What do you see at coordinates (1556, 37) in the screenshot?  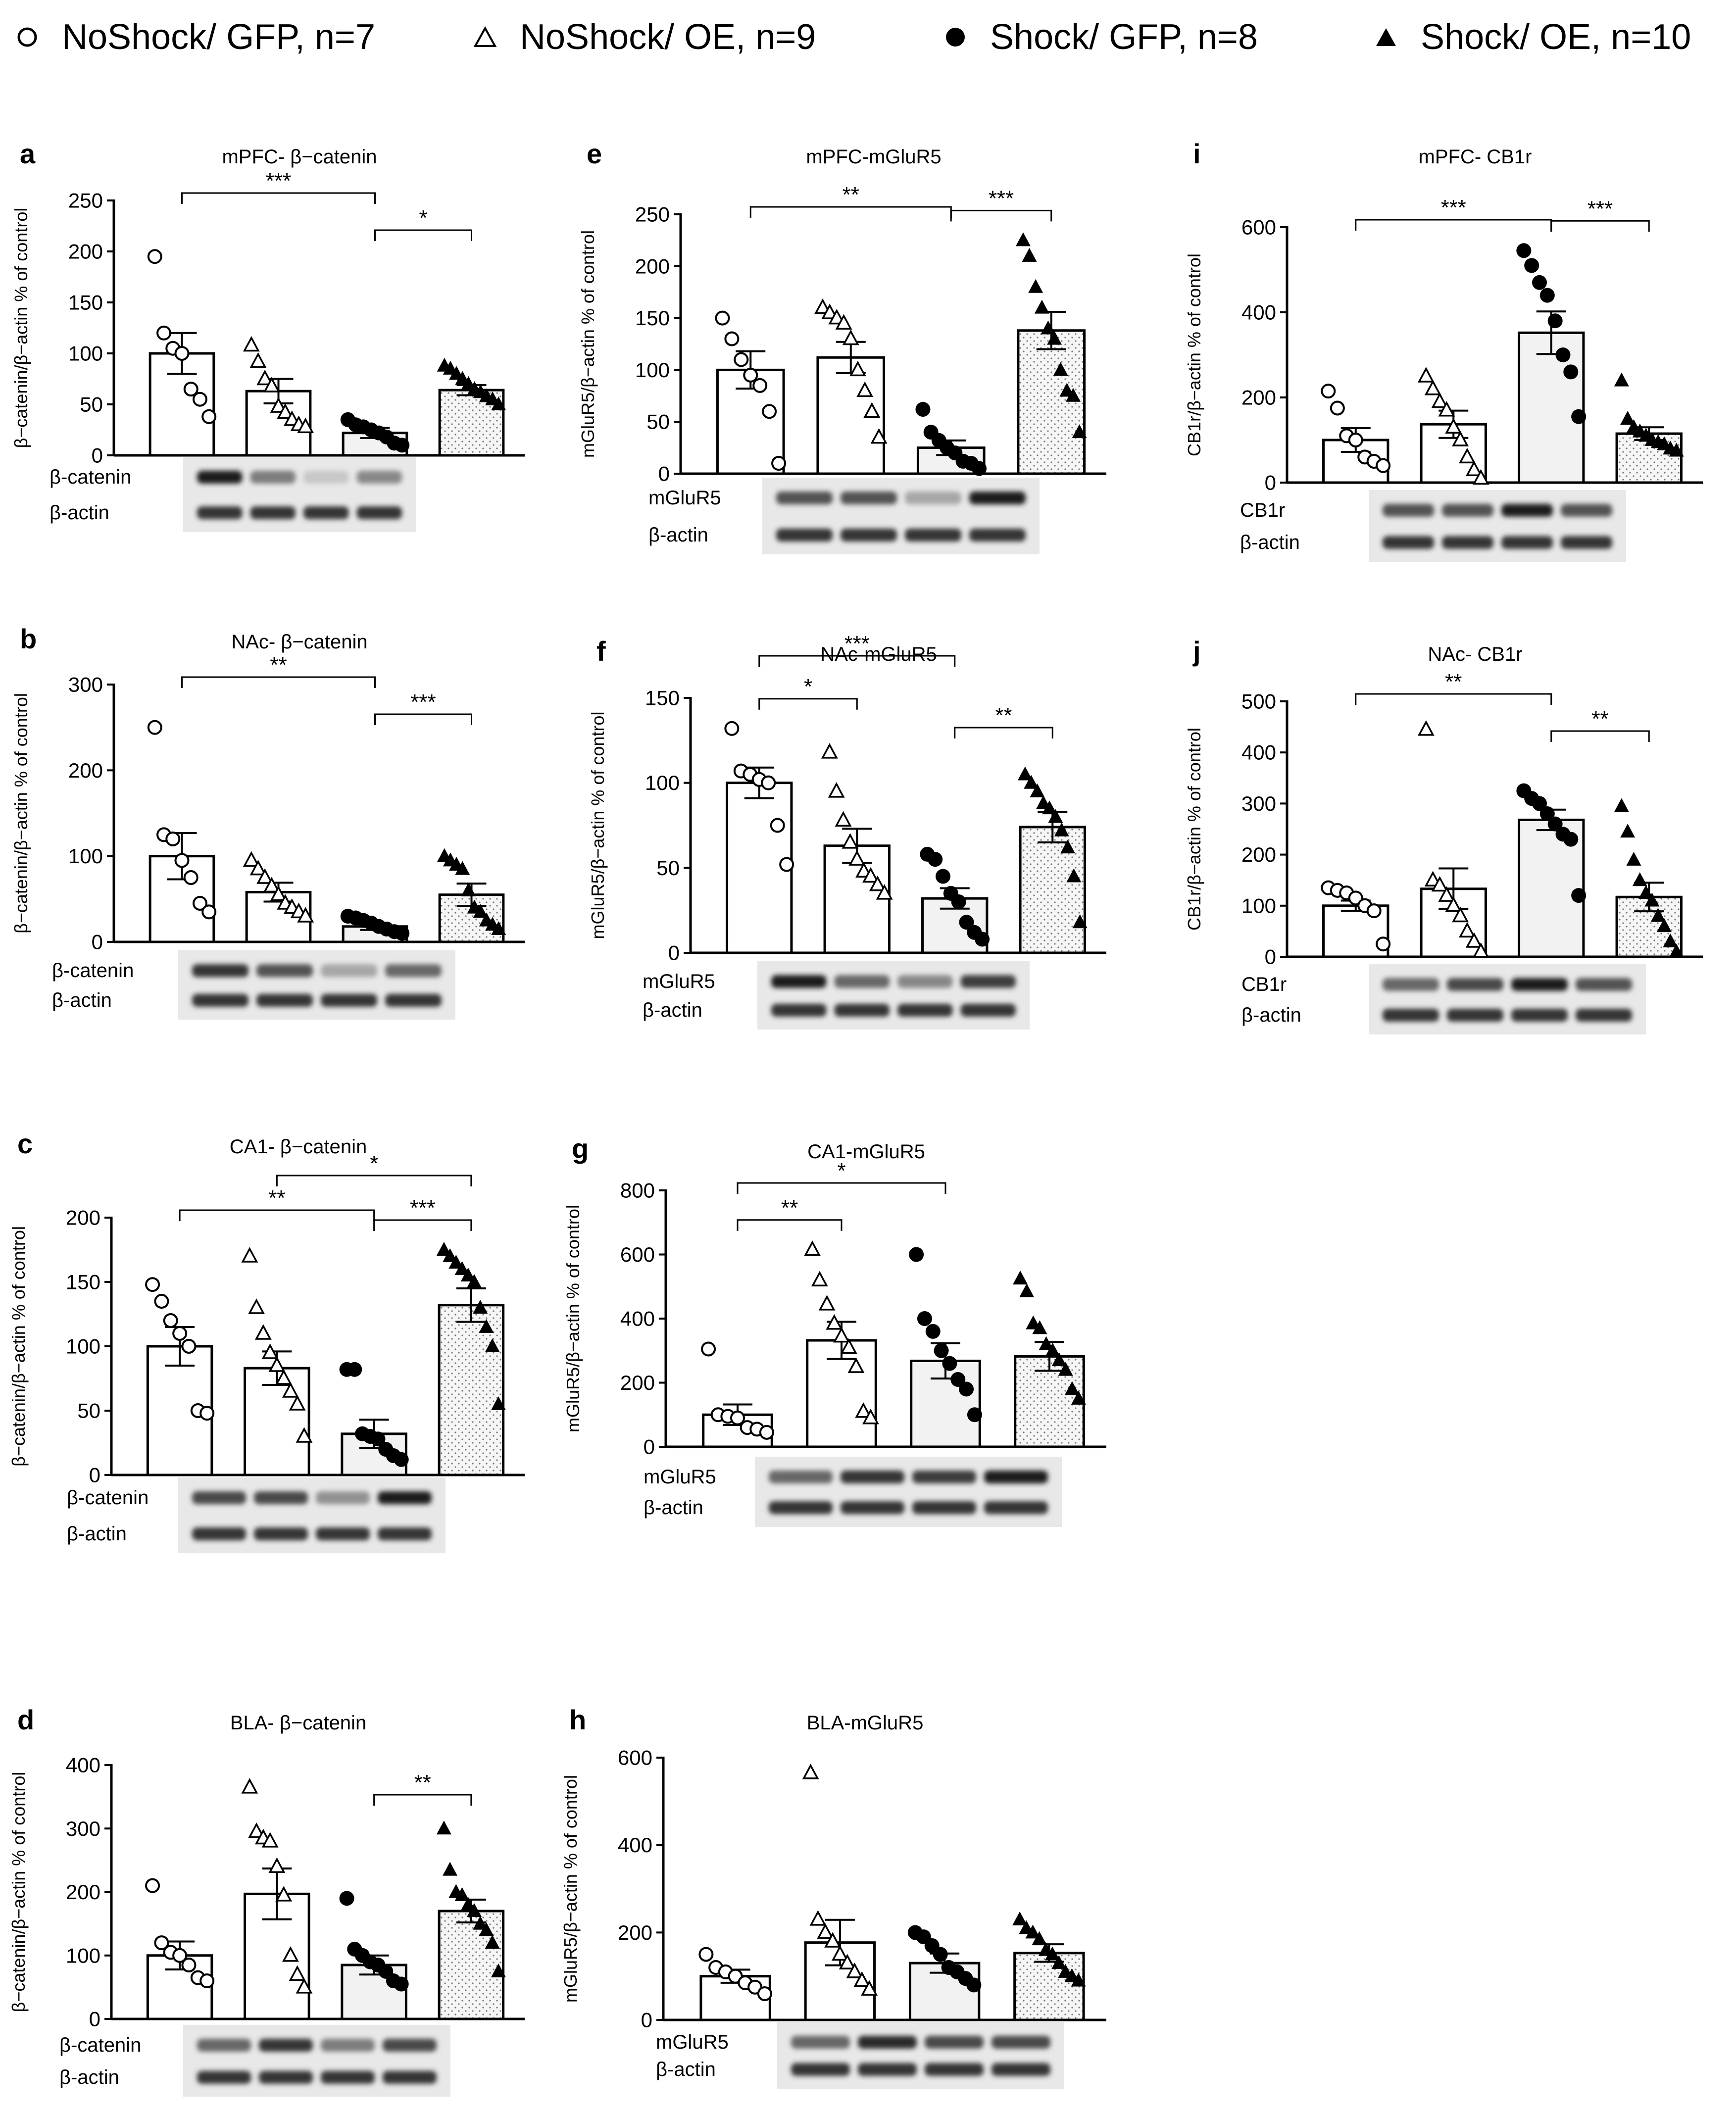 I see `legend-label: Shock/ OE, n=10` at bounding box center [1556, 37].